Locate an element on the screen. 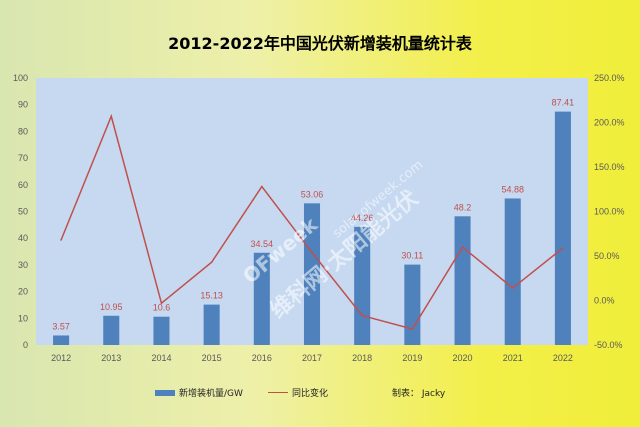  credit-text: 制表： Jacky is located at coordinates (419, 394).